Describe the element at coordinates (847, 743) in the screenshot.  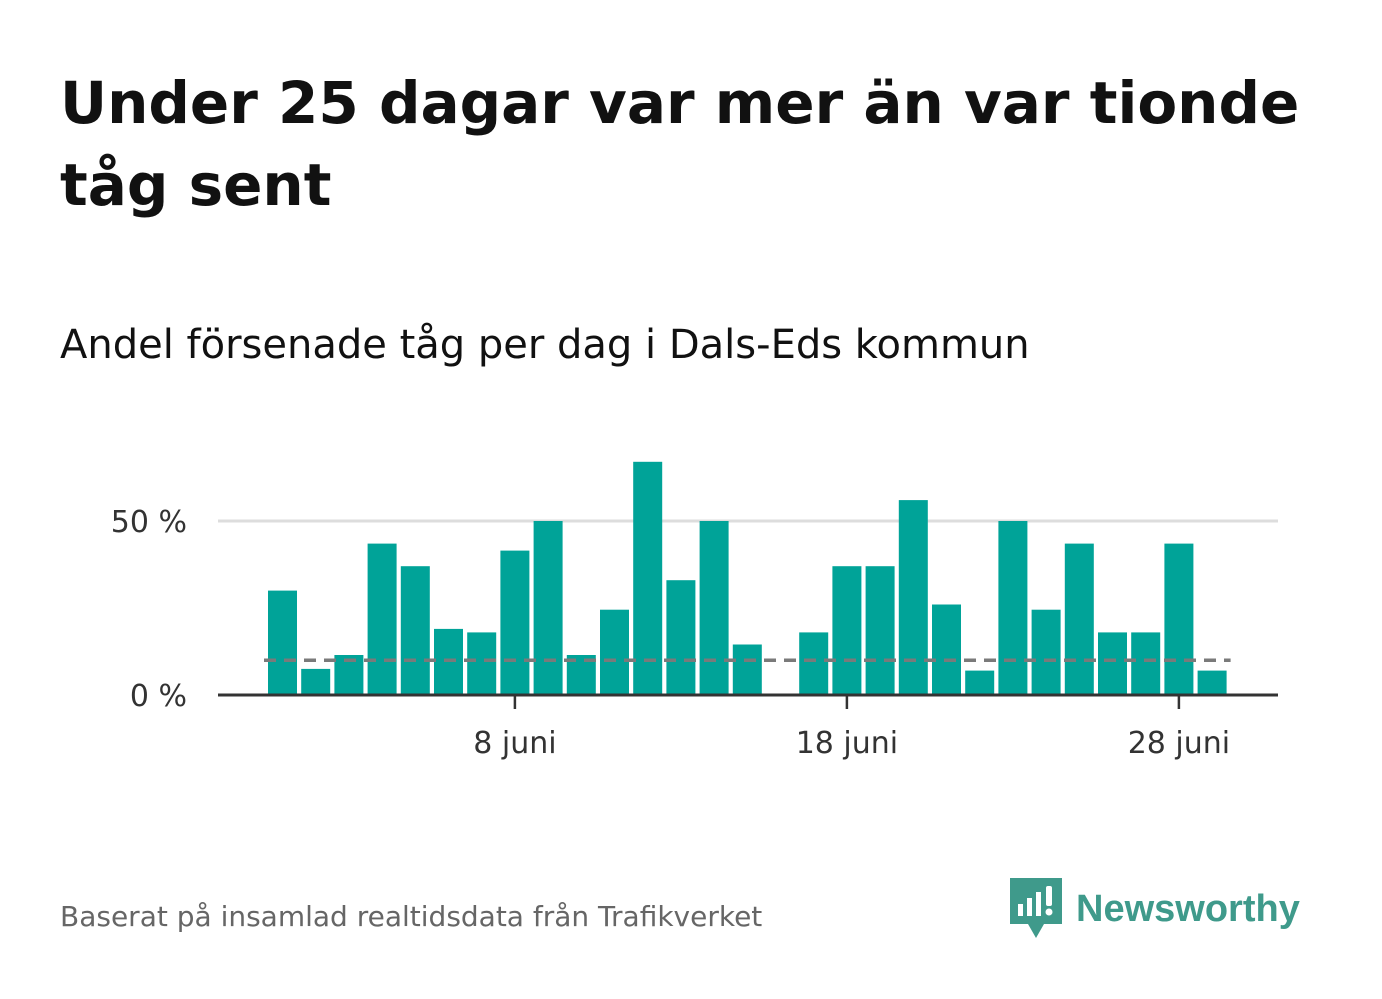
I see `x-tick-label: 18 juni` at that location.